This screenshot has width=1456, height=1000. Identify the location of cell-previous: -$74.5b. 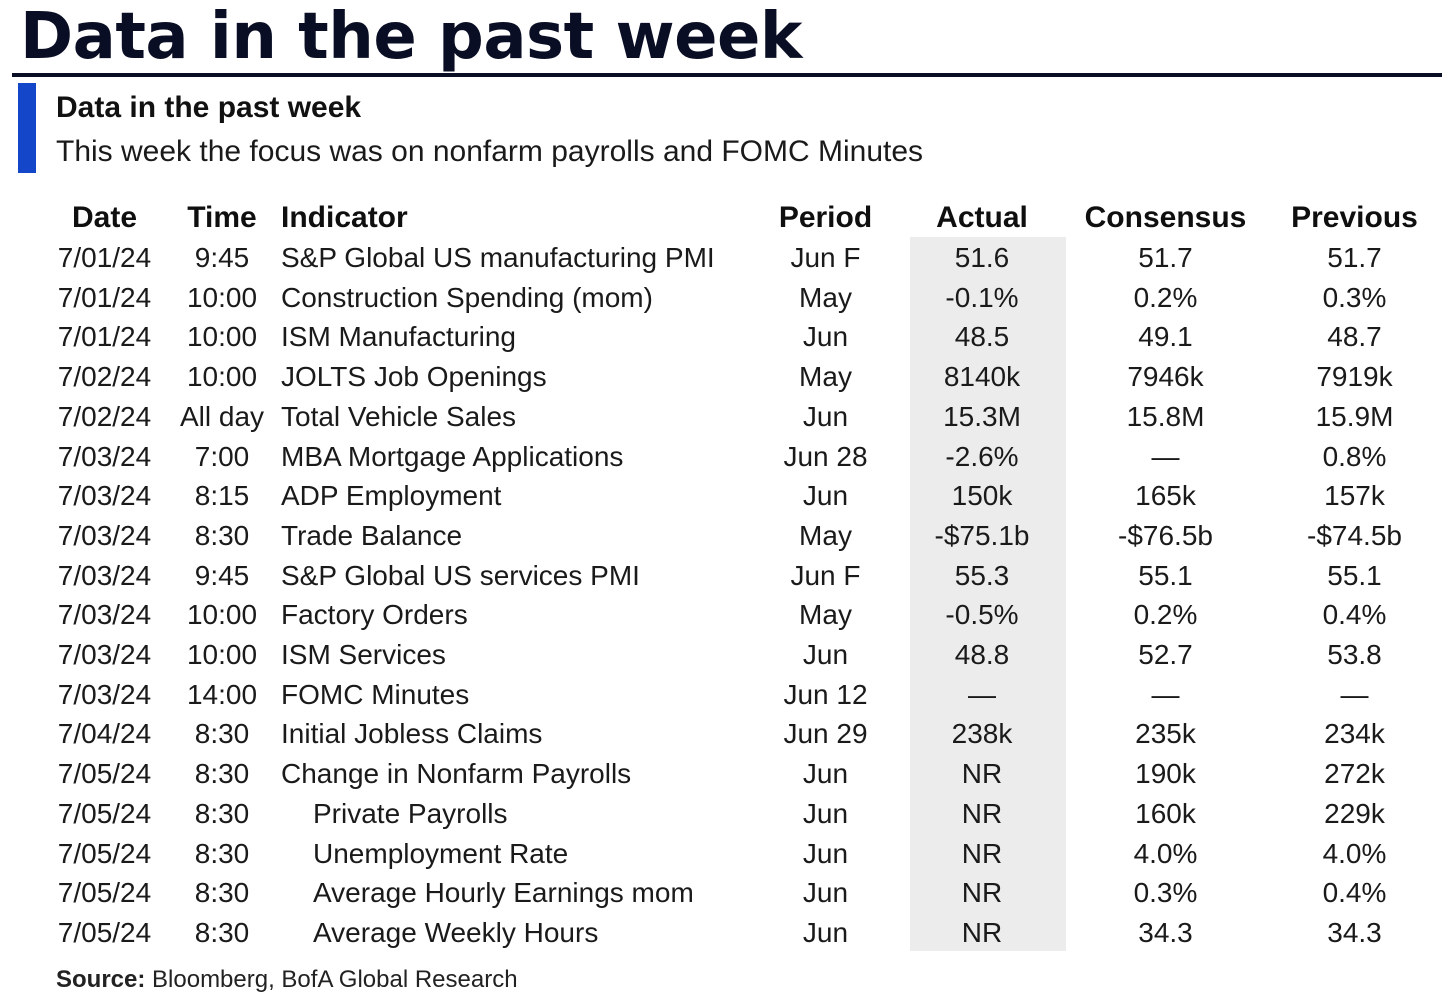
(1354, 535).